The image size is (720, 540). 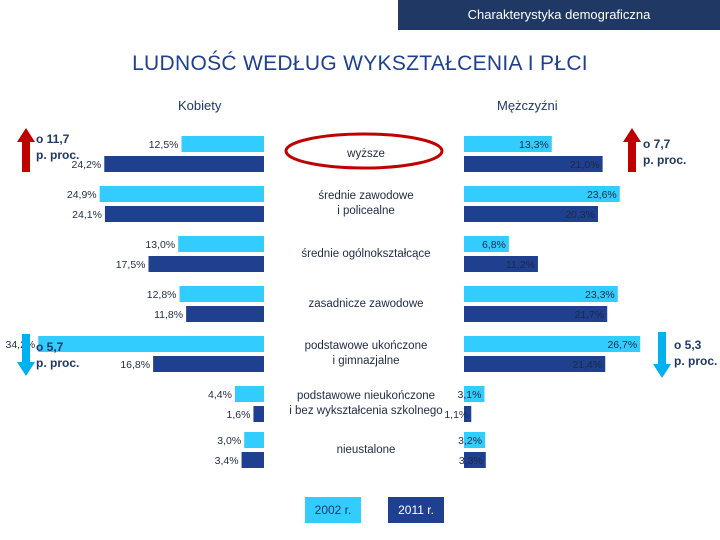 What do you see at coordinates (589, 315) in the screenshot?
I see `label-men-2011: 21,7%` at bounding box center [589, 315].